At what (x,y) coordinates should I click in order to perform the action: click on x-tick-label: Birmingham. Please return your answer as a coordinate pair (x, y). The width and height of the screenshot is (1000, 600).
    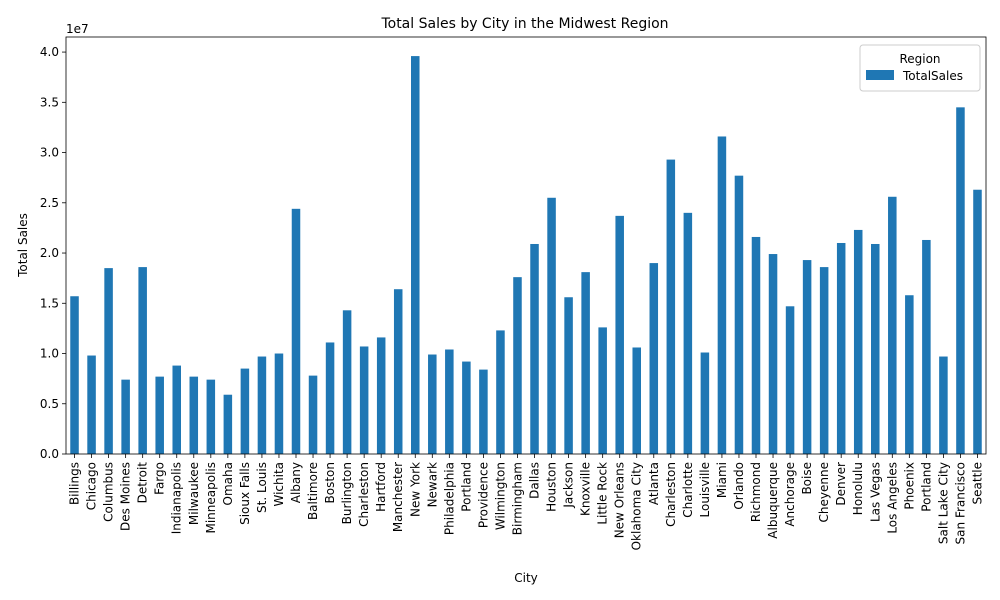
    Looking at the image, I should click on (517, 498).